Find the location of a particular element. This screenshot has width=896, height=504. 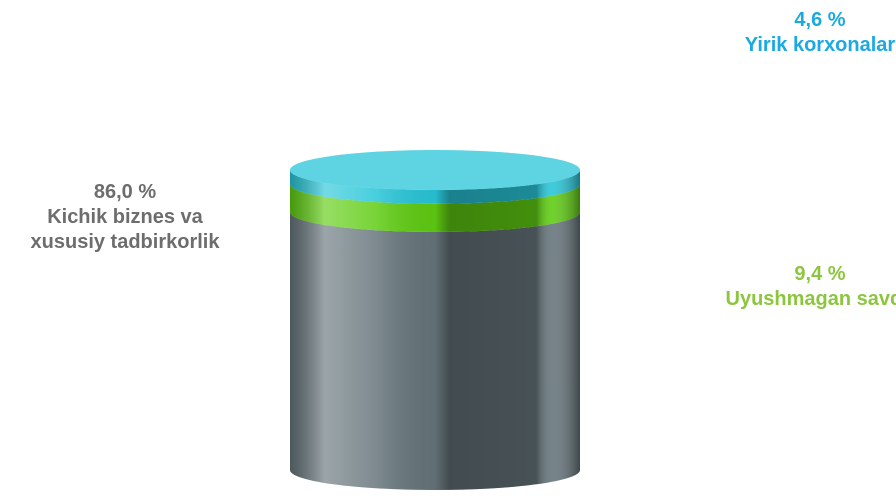

category-label: Uyushmagan savdo is located at coordinates (810, 299).